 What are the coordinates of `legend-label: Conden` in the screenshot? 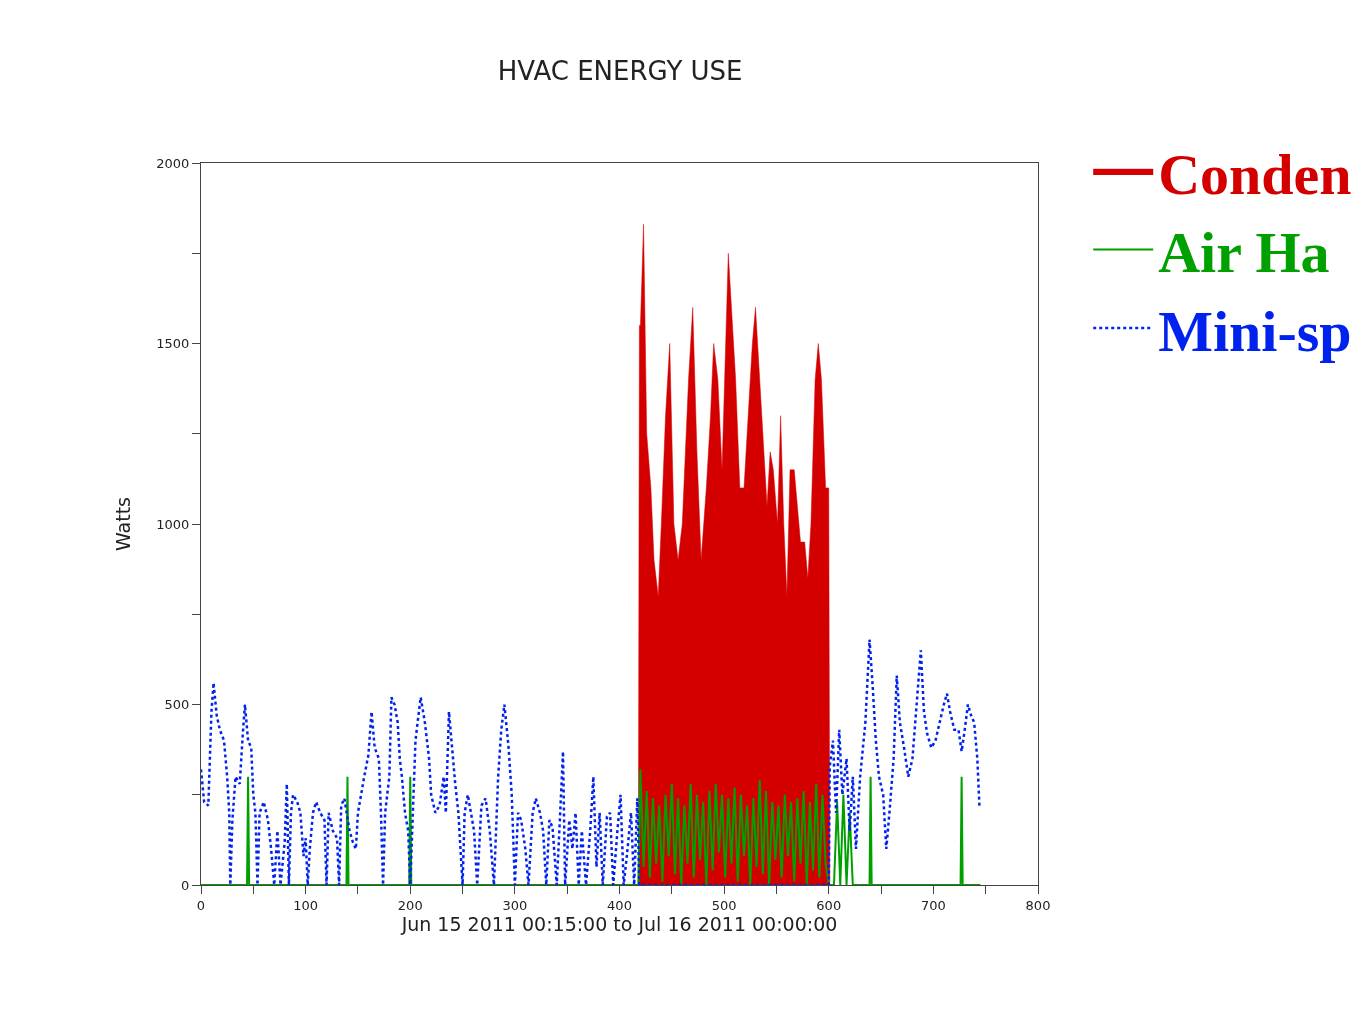 It's located at (1255, 174).